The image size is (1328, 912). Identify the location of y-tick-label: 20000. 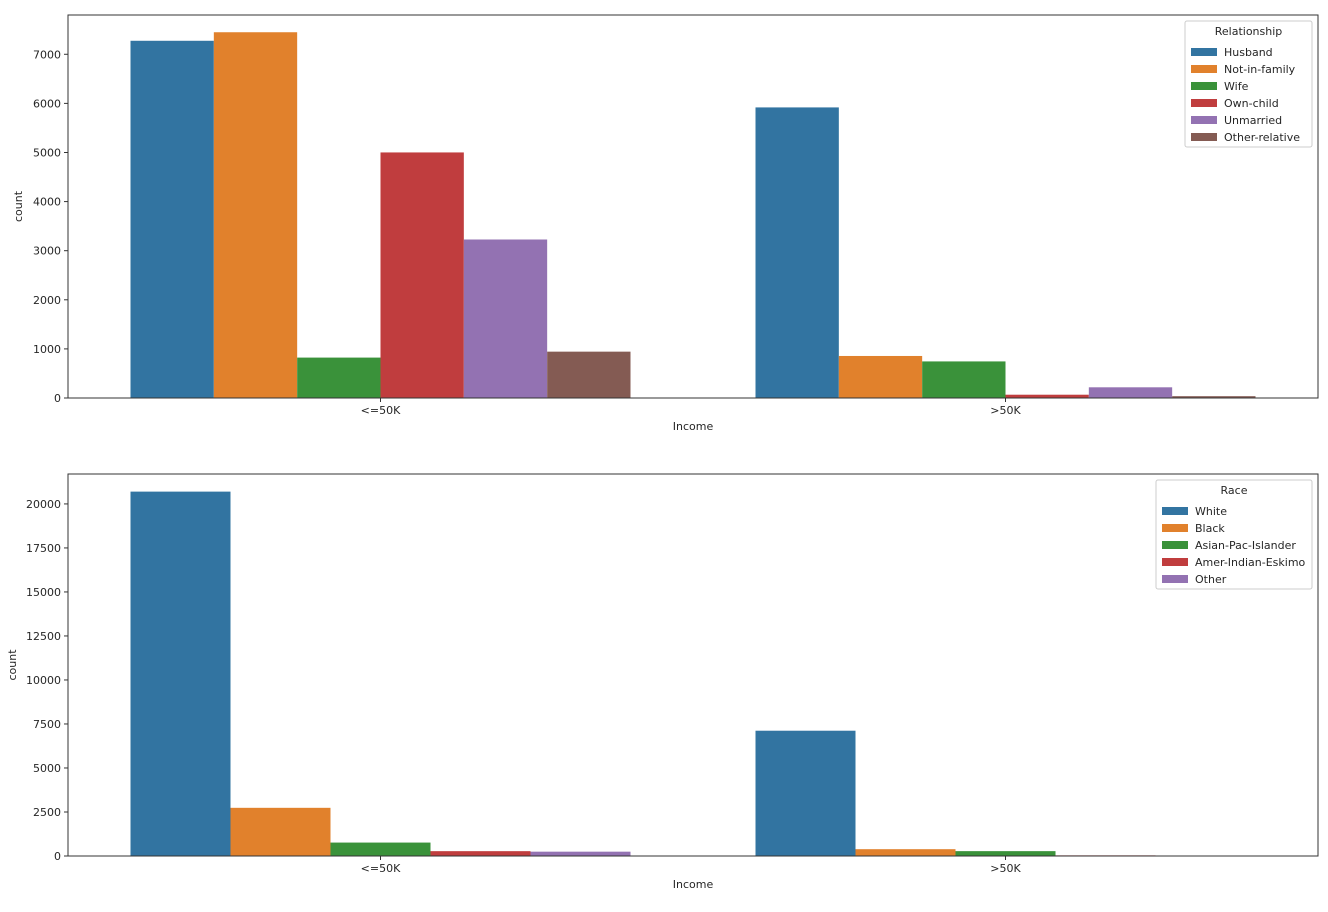
(43, 504).